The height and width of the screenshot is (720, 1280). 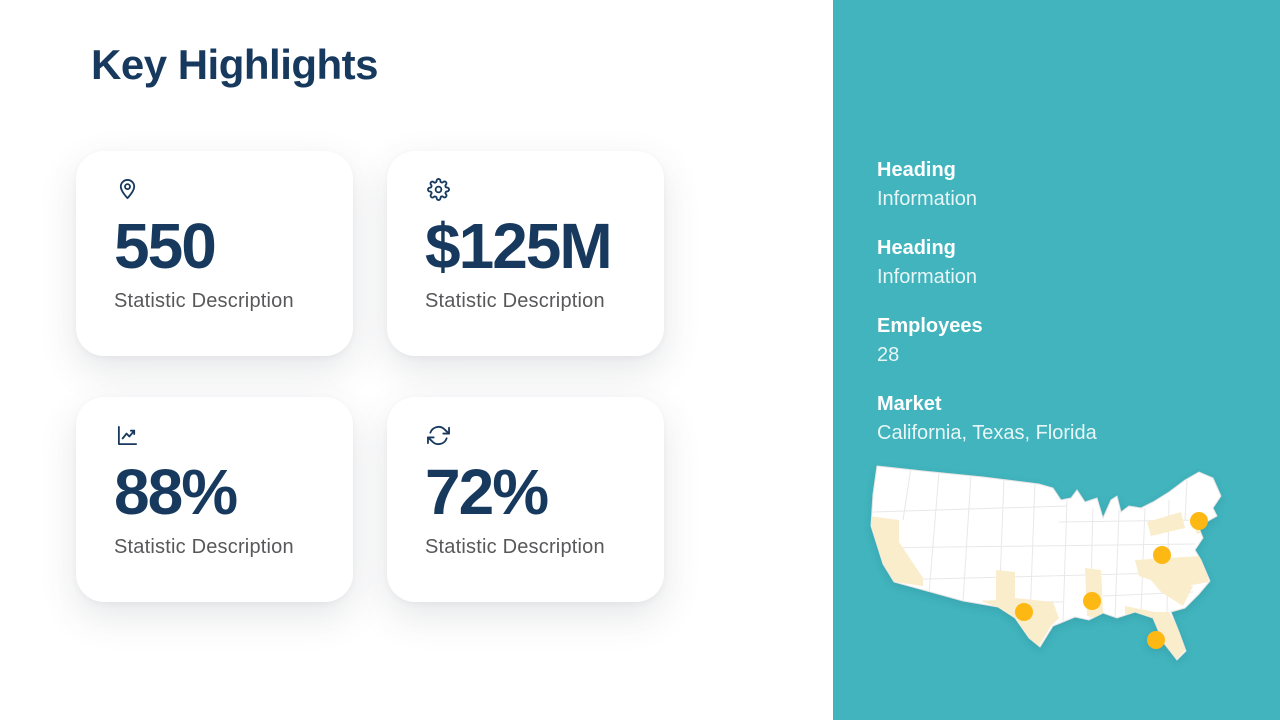 I want to click on stat-card-growth: 88% Statistic Description, so click(x=214, y=499).